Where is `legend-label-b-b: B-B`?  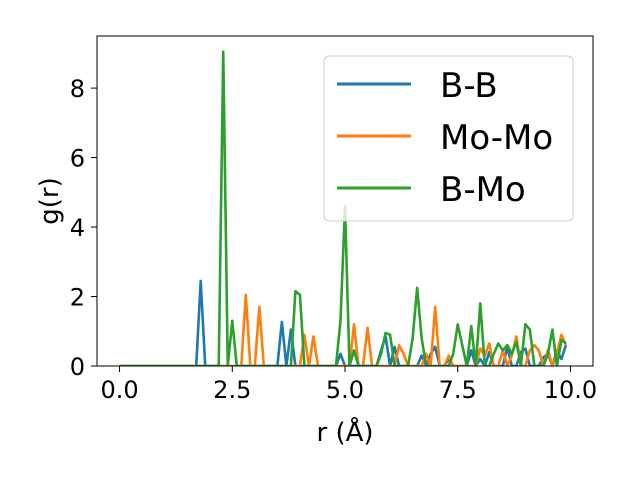
legend-label-b-b: B-B is located at coordinates (469, 86).